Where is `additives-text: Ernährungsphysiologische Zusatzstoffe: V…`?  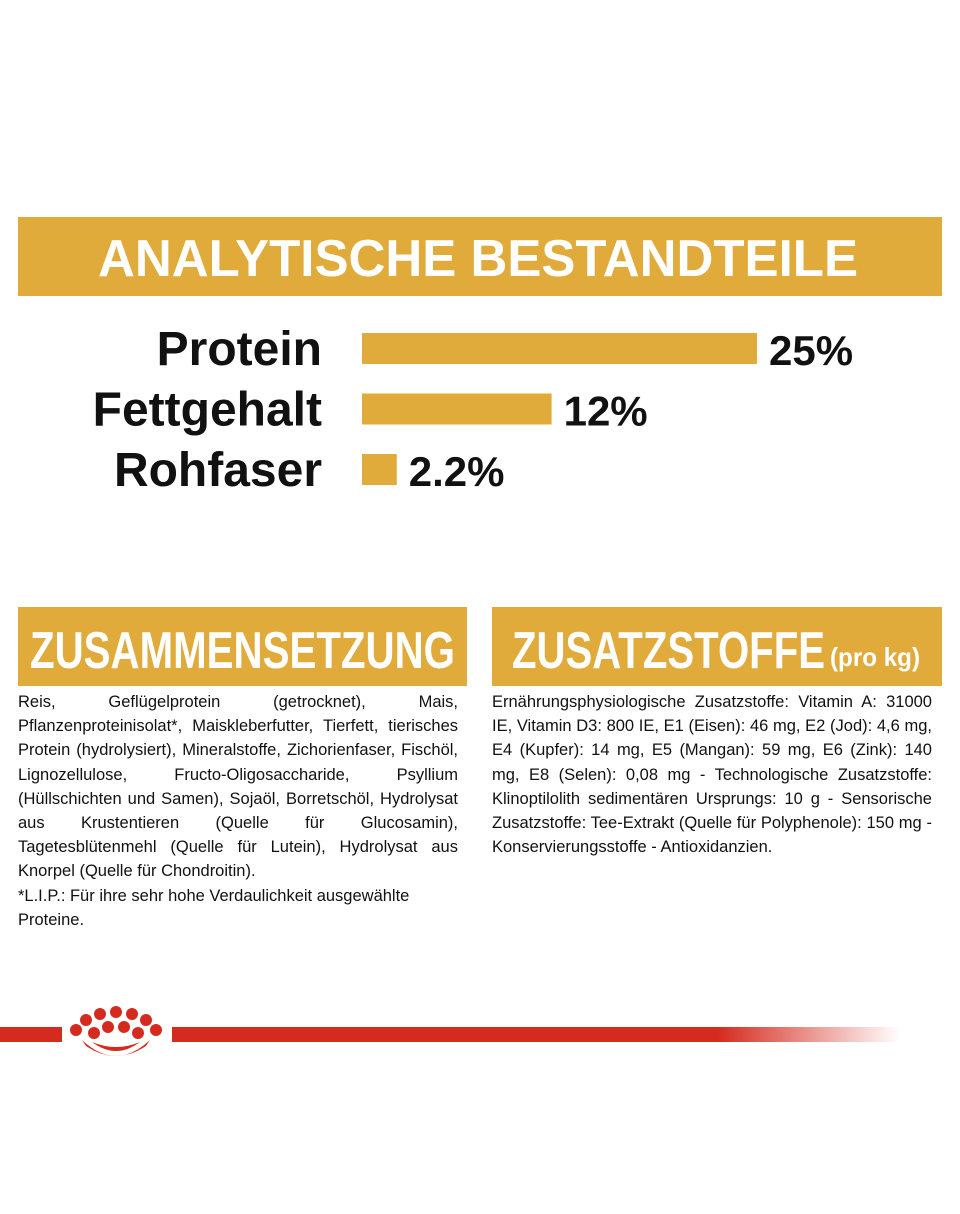
additives-text: Ernährungsphysiologische Zusatzstoffe: V… is located at coordinates (712, 774).